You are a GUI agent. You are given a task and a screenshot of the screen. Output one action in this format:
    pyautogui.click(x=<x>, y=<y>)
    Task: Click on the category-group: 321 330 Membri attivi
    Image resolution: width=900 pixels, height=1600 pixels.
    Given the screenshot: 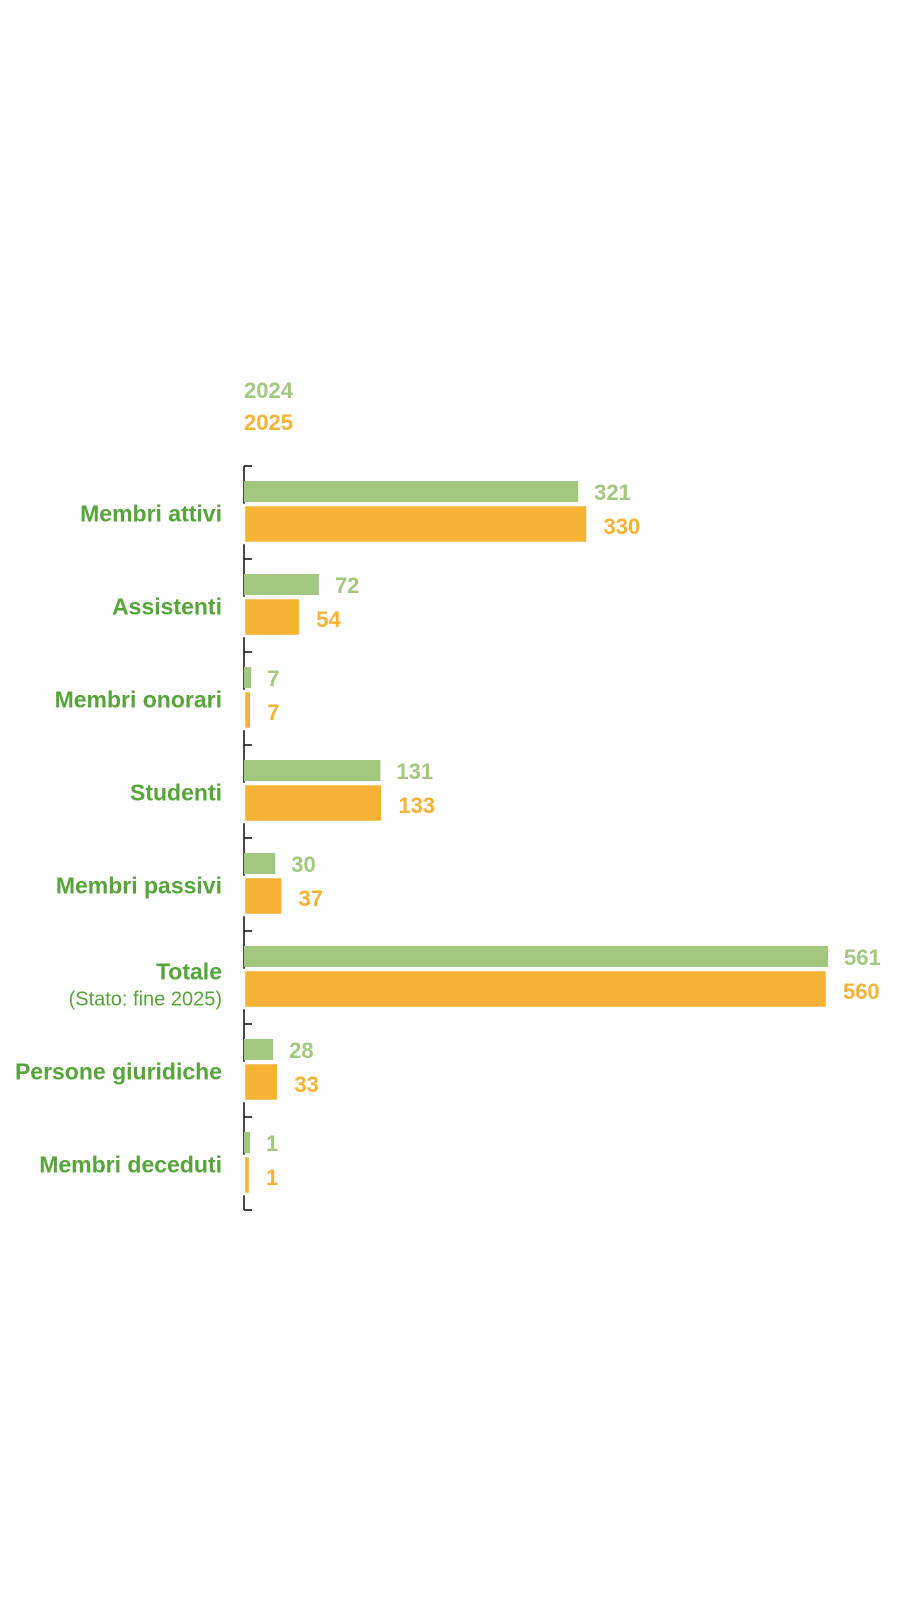 What is the action you would take?
    pyautogui.click(x=360, y=512)
    